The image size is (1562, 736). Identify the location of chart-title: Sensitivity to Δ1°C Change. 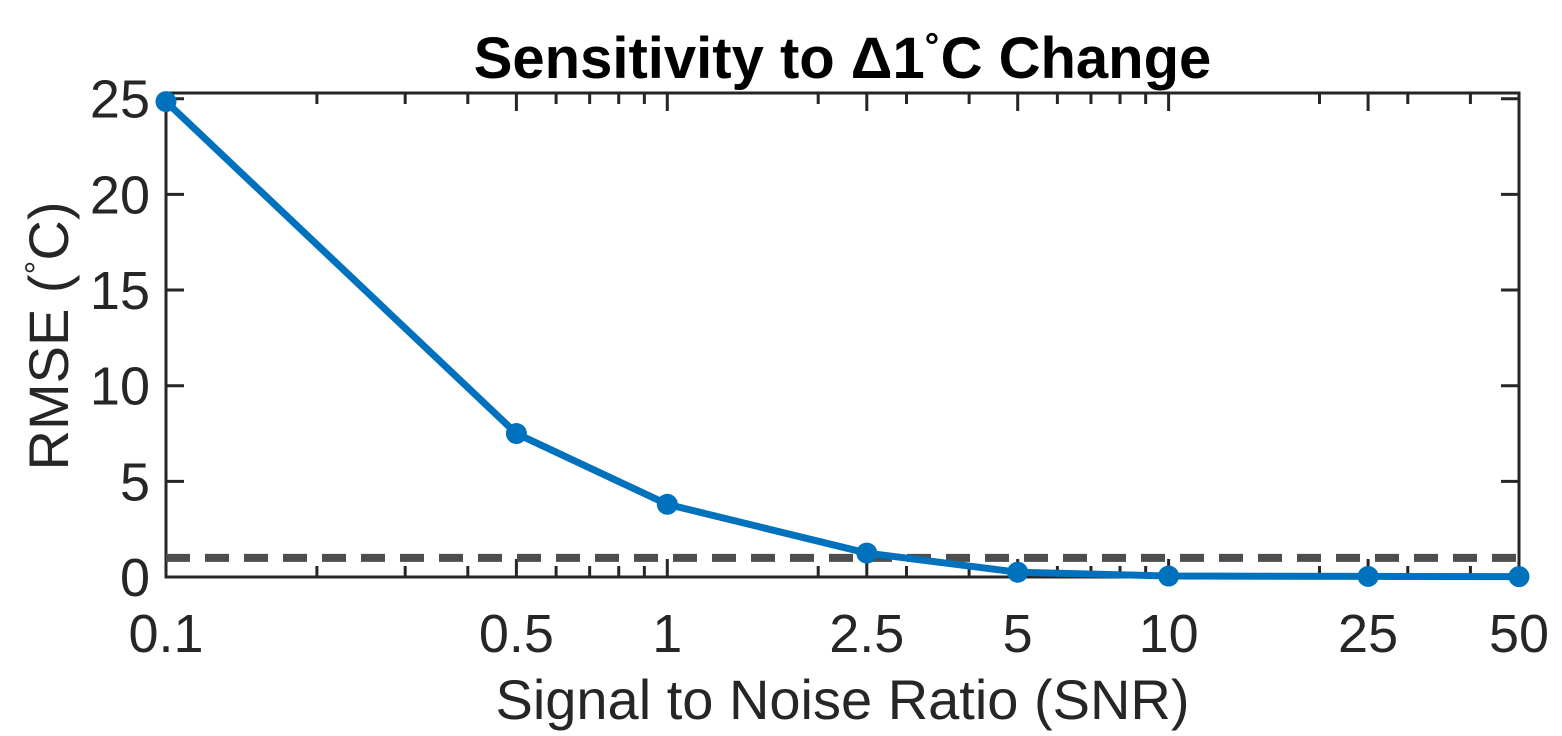
(842, 52).